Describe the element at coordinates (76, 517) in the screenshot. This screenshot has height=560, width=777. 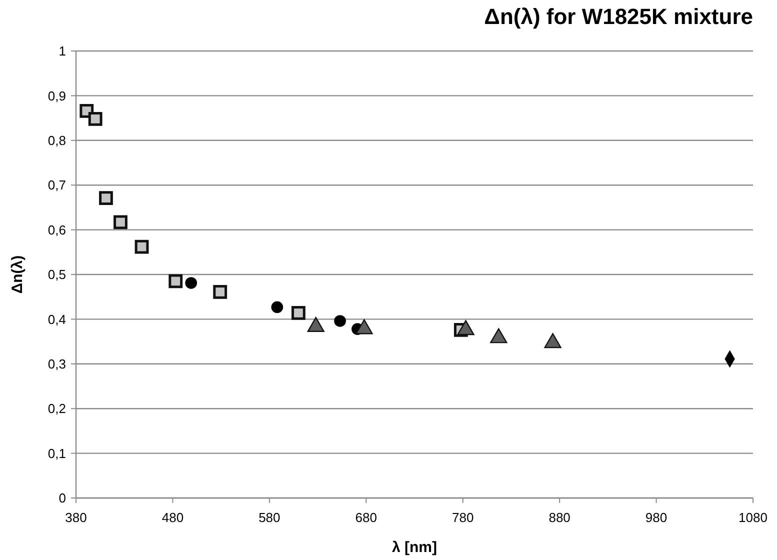
I see `x-tick-label: 380` at that location.